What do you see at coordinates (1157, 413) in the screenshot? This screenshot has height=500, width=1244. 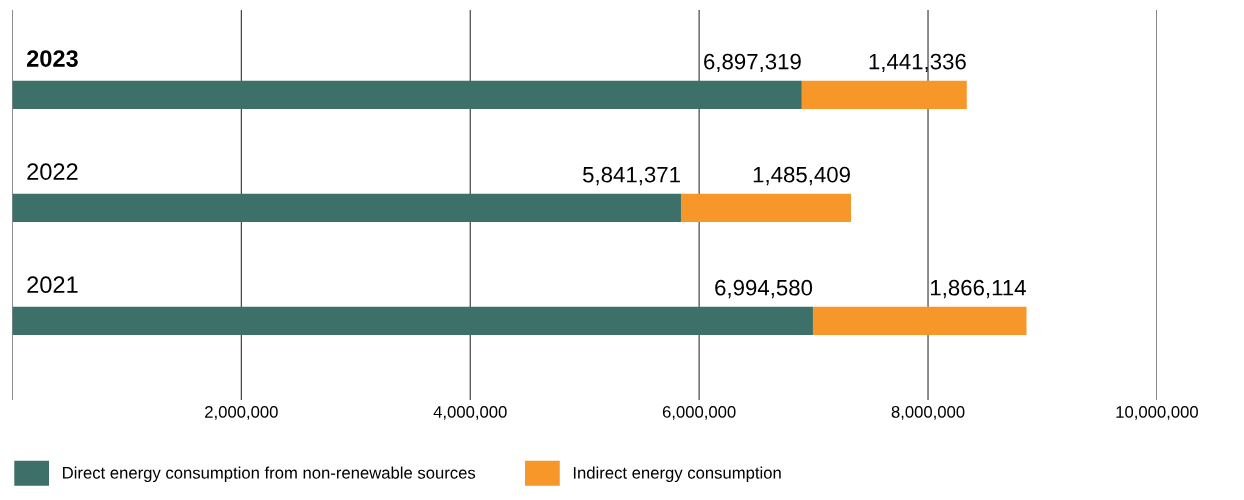 I see `x-tick-label: 10,000,000` at bounding box center [1157, 413].